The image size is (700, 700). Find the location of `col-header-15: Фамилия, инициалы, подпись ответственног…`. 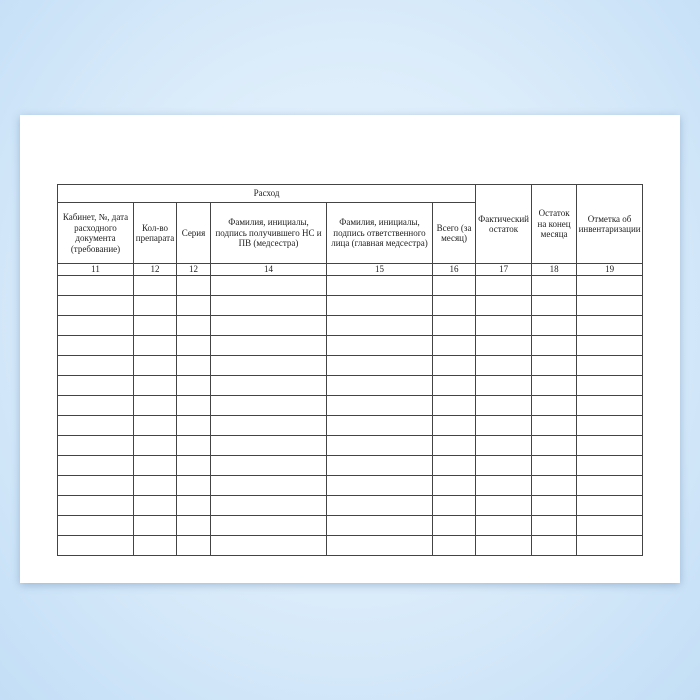

col-header-15: Фамилия, инициалы, подпись ответственног… is located at coordinates (379, 233).